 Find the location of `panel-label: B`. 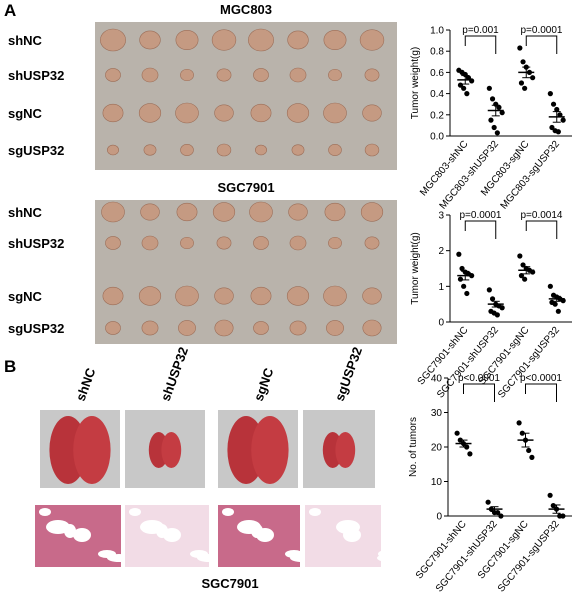

panel-label: B is located at coordinates (10, 366).